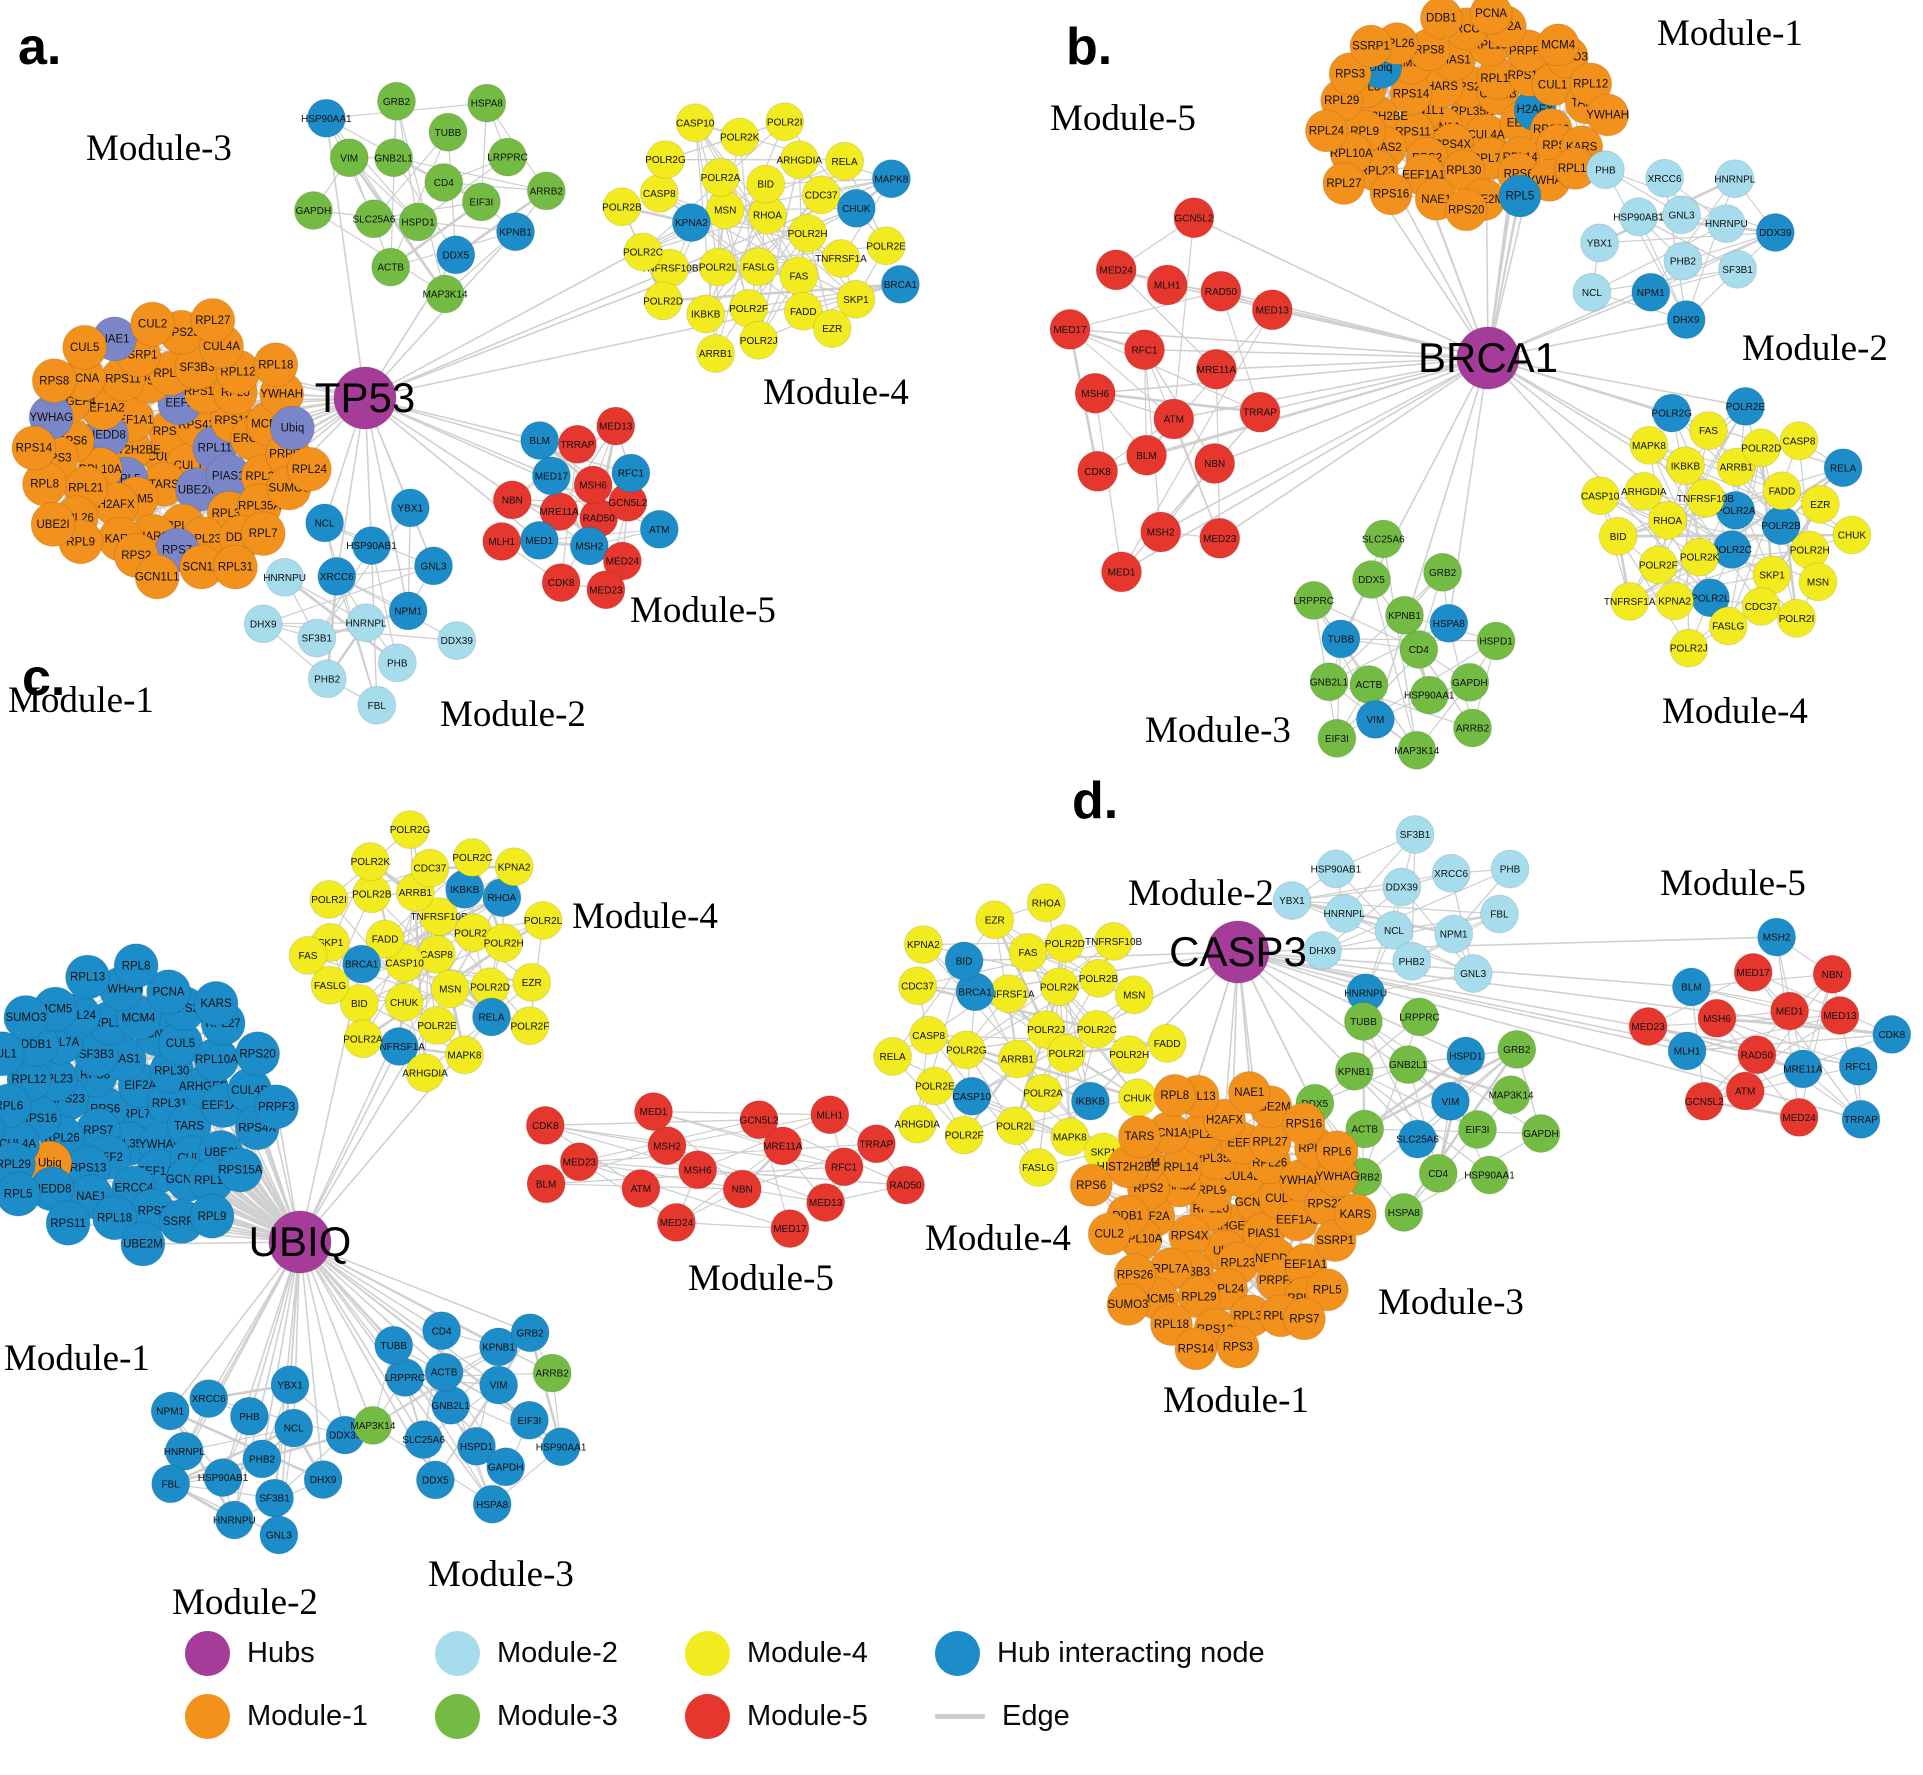  What do you see at coordinates (152, 325) in the screenshot?
I see `gene-node-label: CUL2` at bounding box center [152, 325].